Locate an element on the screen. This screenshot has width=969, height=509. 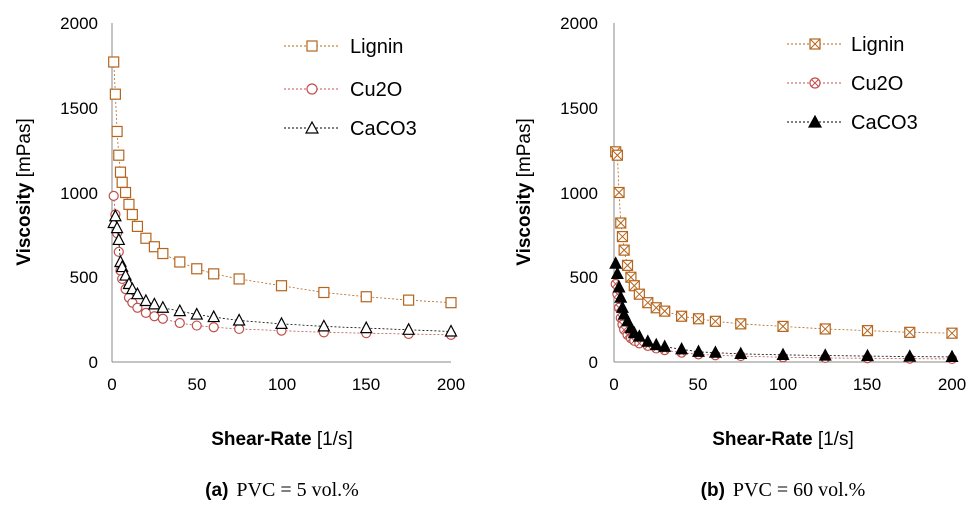
x-tick-label: 200 is located at coordinates (451, 384).